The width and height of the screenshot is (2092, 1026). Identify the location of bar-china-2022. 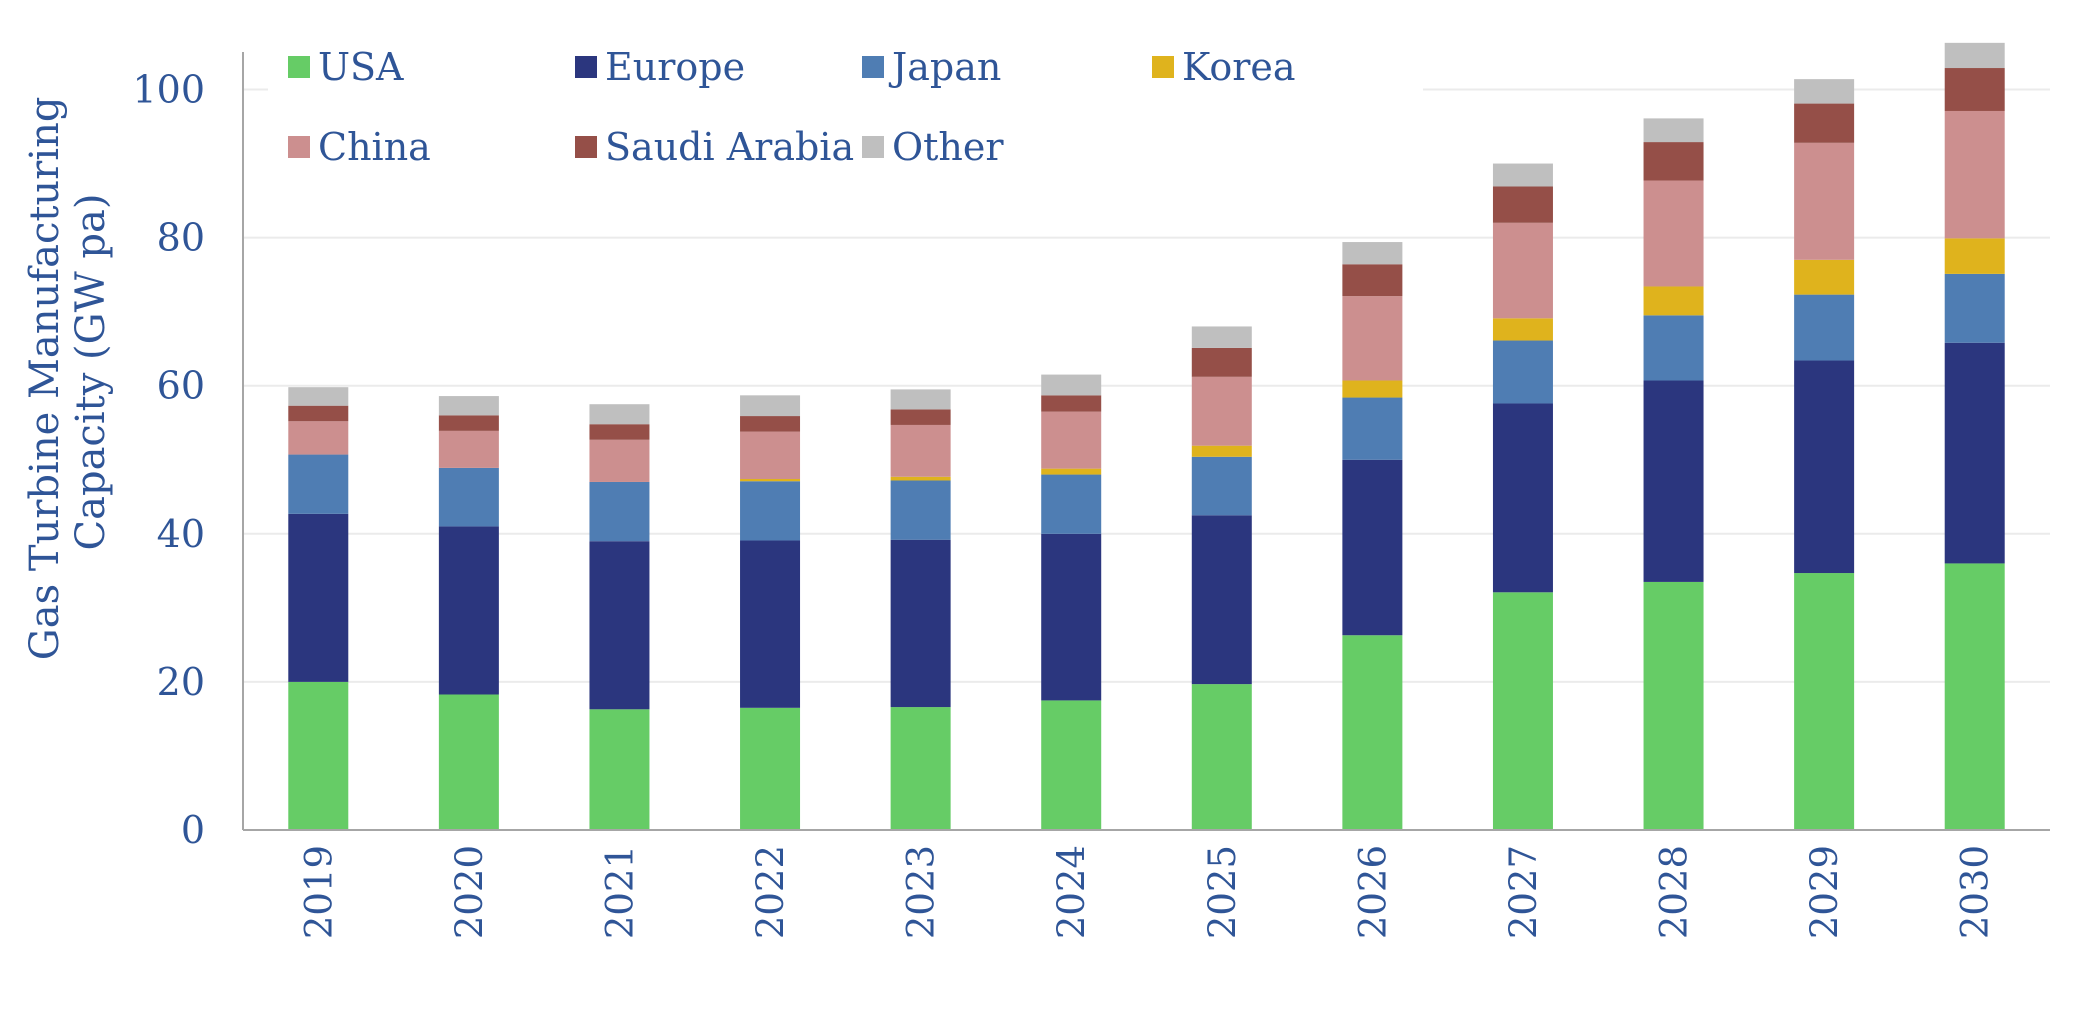
(770, 455).